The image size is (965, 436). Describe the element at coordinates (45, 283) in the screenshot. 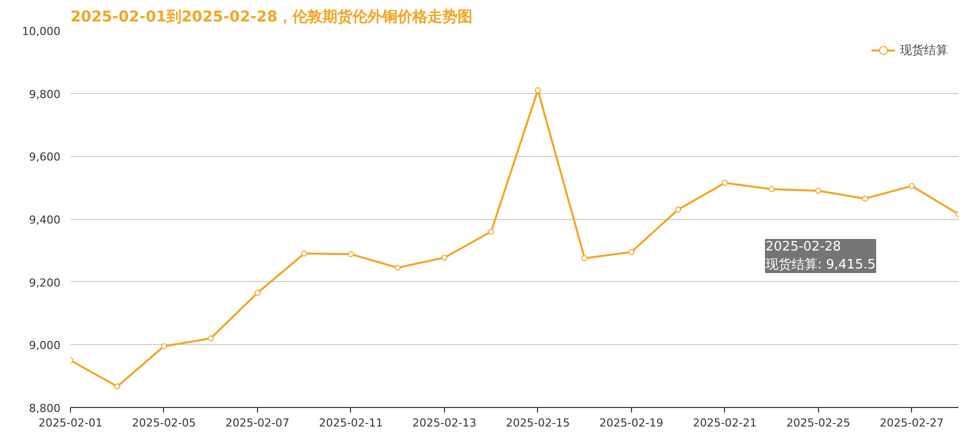

I see `y-tick-label: 9,200` at that location.